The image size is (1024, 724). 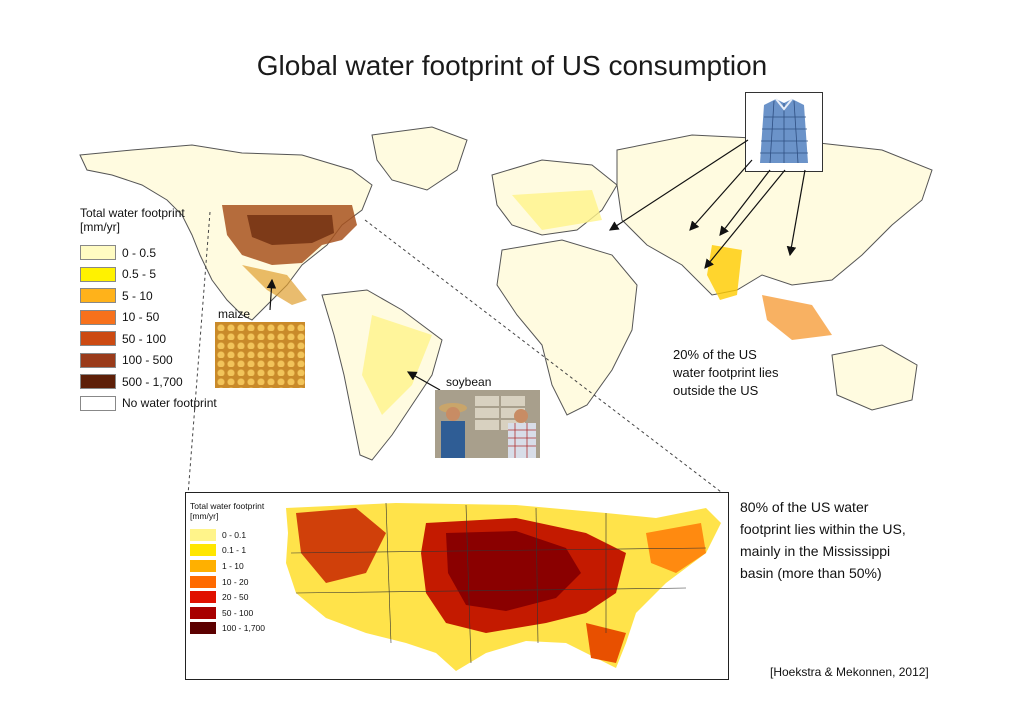 I want to click on inset-legend-item: 0.1 - 1, so click(x=227, y=551).